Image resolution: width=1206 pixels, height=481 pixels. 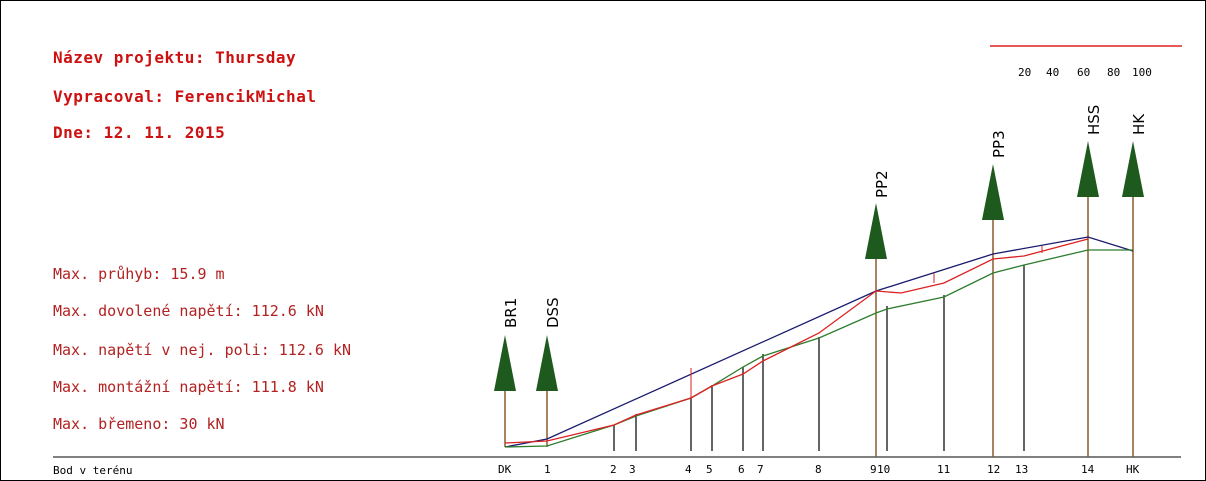 What do you see at coordinates (188, 311) in the screenshot?
I see `stat-max-allowed-tension: Max. dovolené napětí: 112.6 kN` at bounding box center [188, 311].